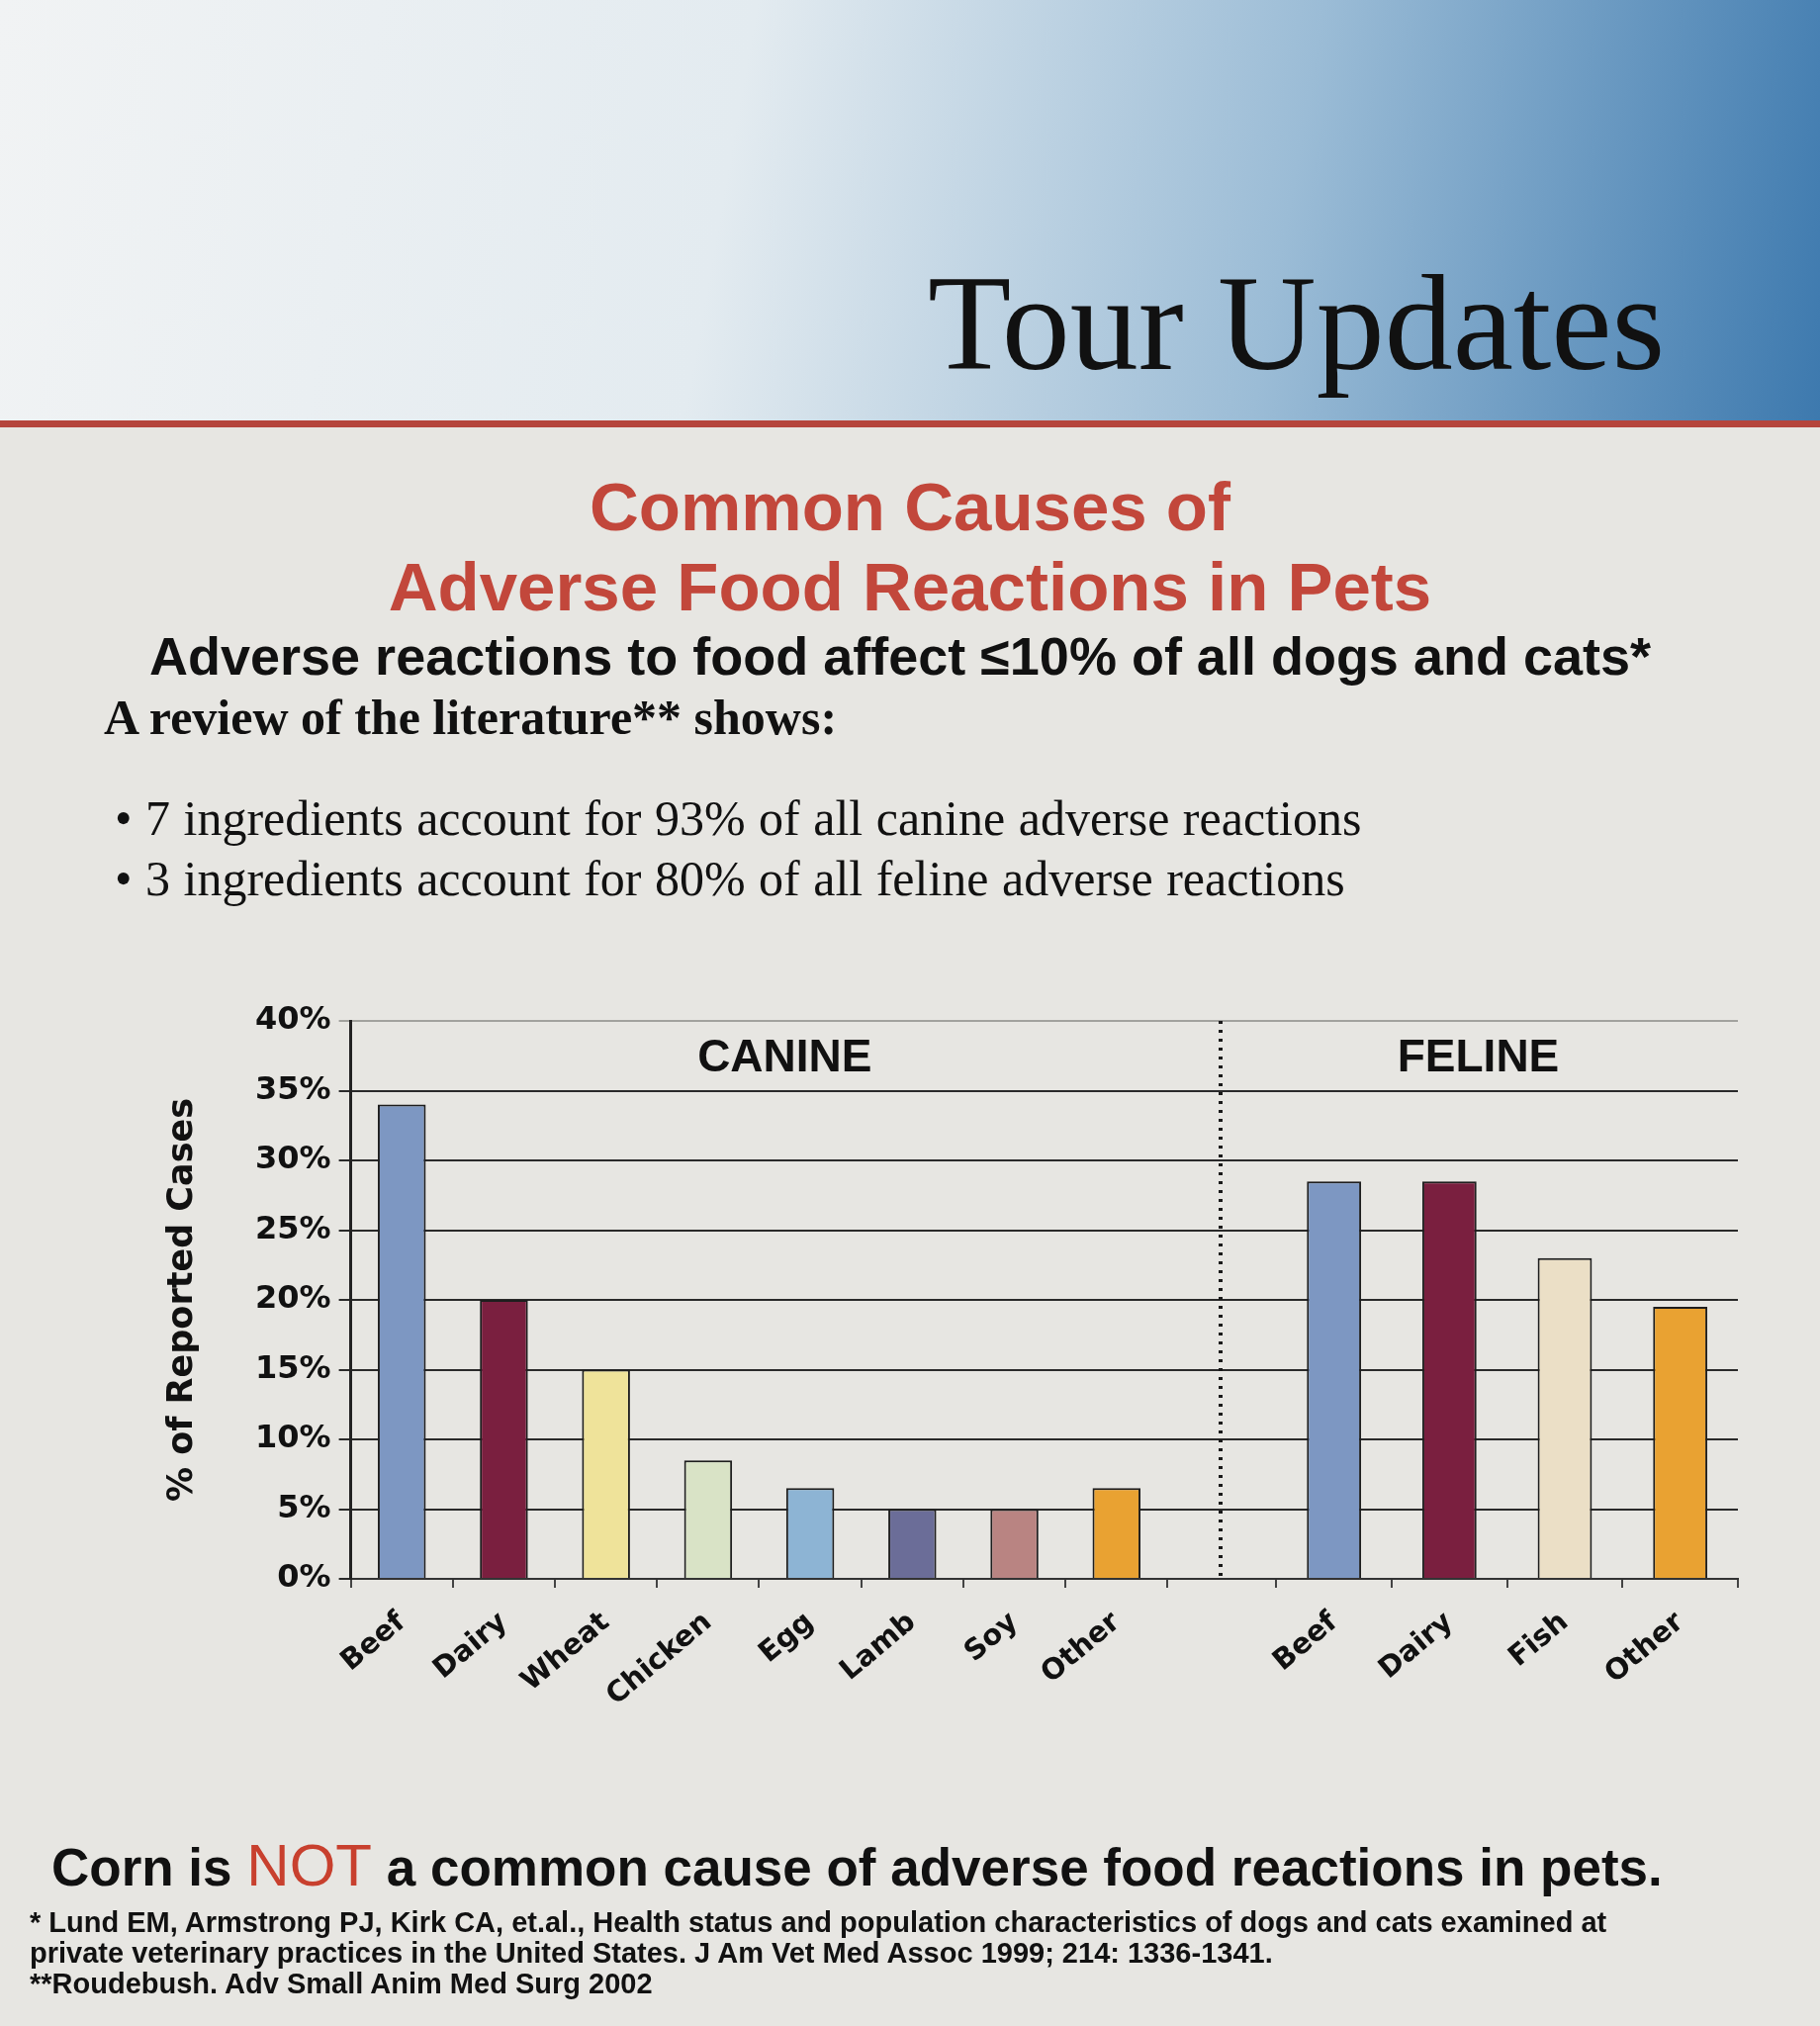  I want to click on y-tick-label: 0%, so click(304, 1576).